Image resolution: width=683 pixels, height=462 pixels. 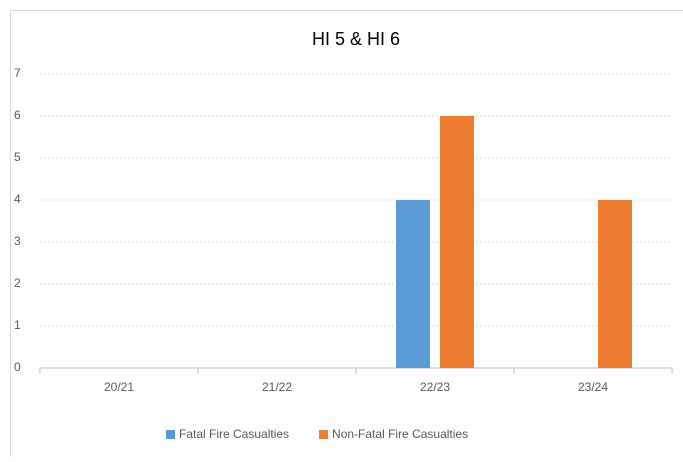 I want to click on x-tick-label: 20/21, so click(x=119, y=387).